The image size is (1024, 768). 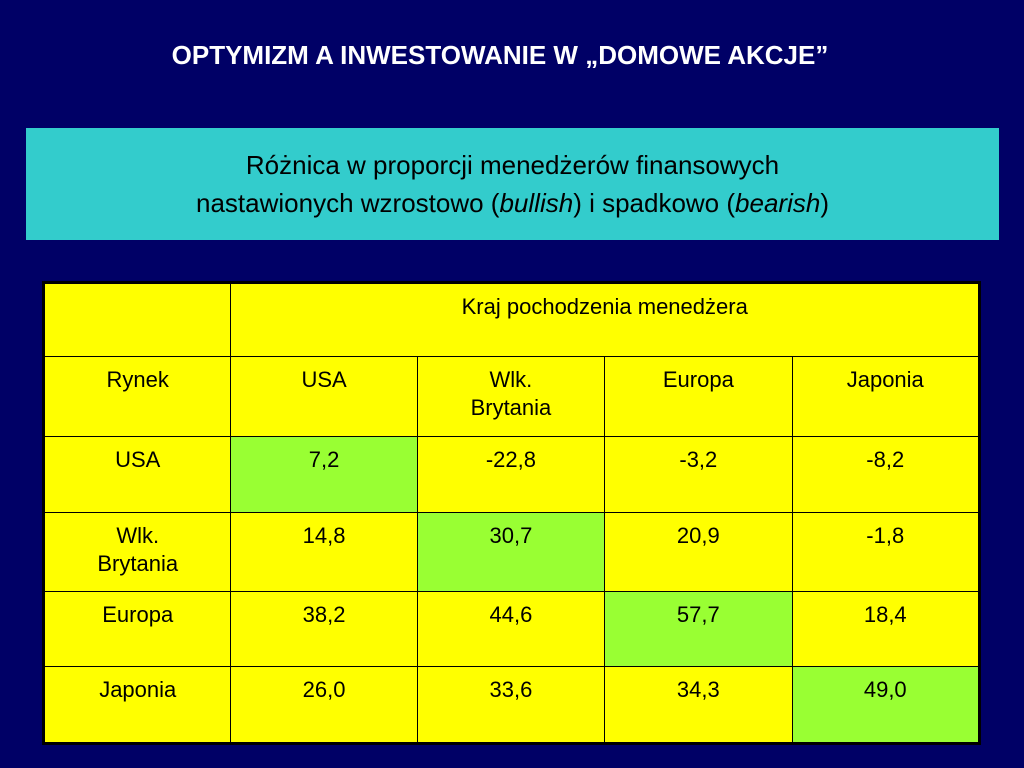 What do you see at coordinates (137, 396) in the screenshot?
I see `table-row-header-label: Rynek` at bounding box center [137, 396].